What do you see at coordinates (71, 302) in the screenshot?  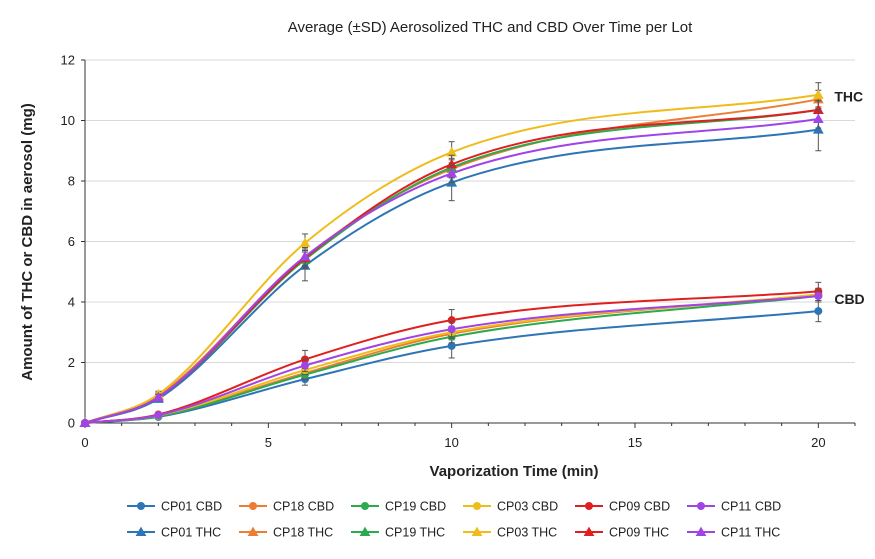 I see `y-tick-label: 4` at bounding box center [71, 302].